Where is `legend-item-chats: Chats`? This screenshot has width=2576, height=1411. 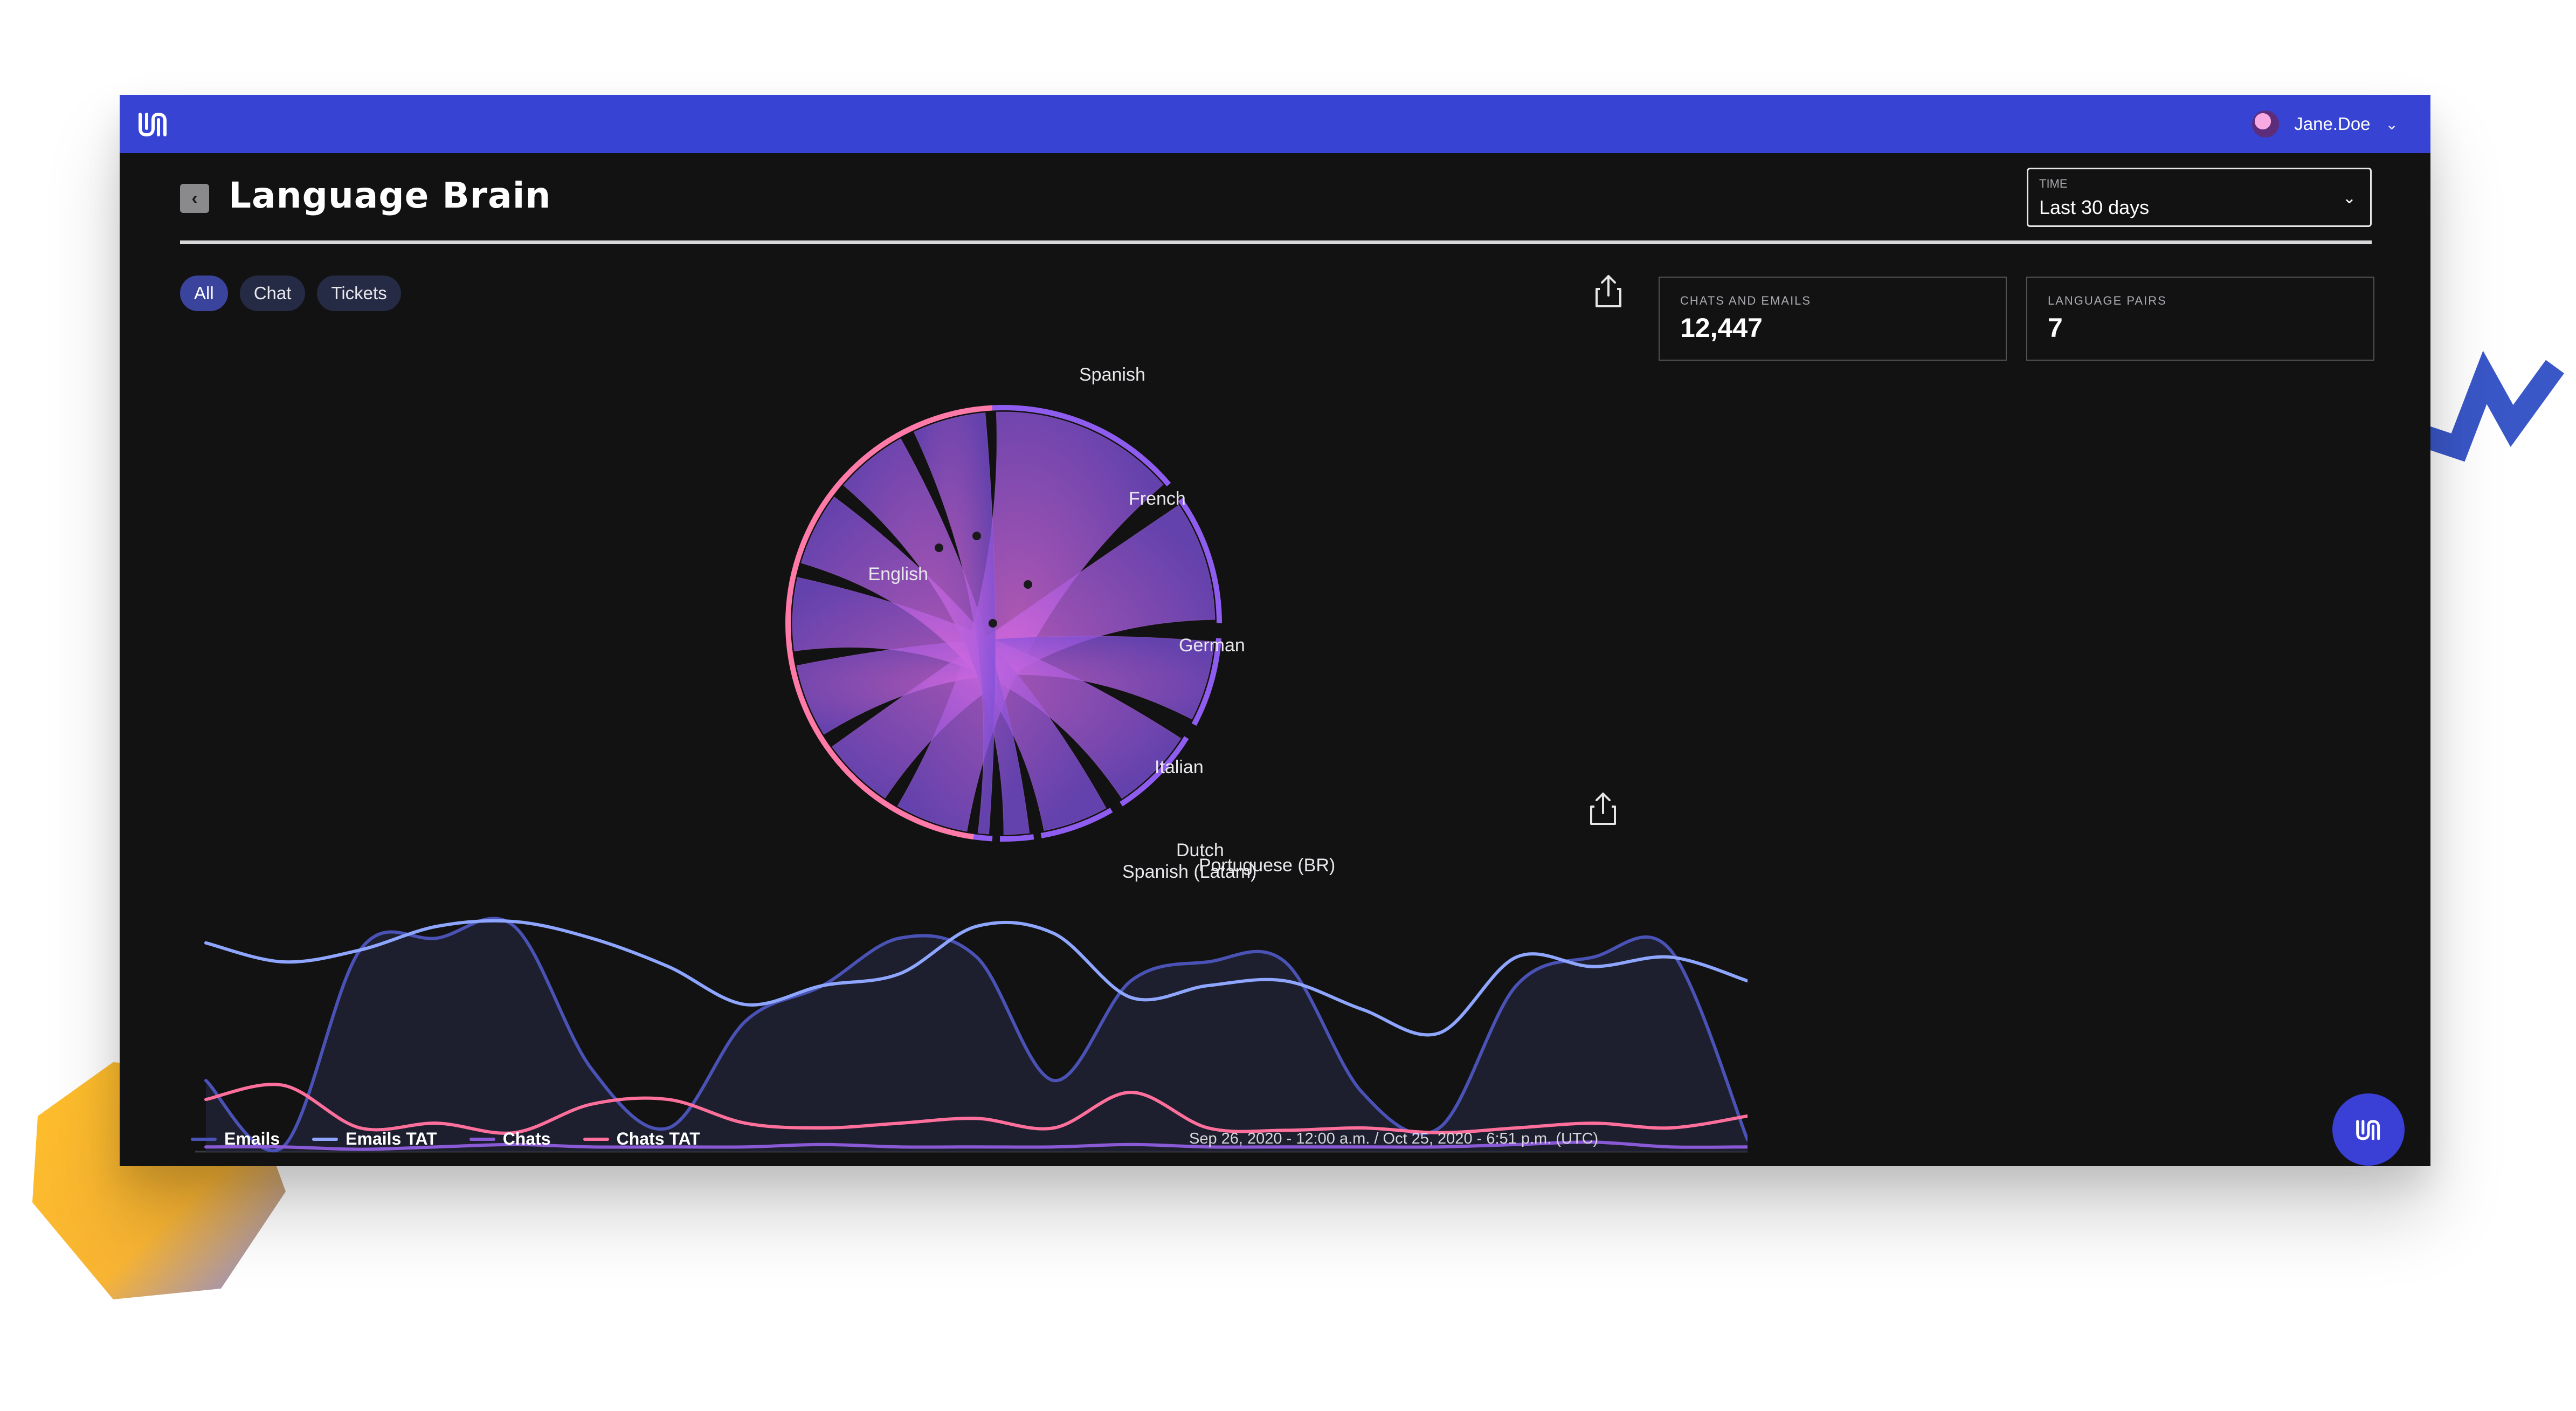
legend-item-chats: Chats is located at coordinates (510, 1139).